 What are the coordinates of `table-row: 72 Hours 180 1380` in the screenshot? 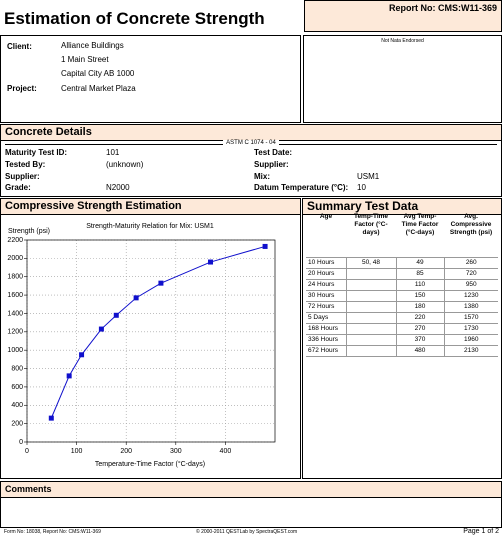 It's located at (402, 306).